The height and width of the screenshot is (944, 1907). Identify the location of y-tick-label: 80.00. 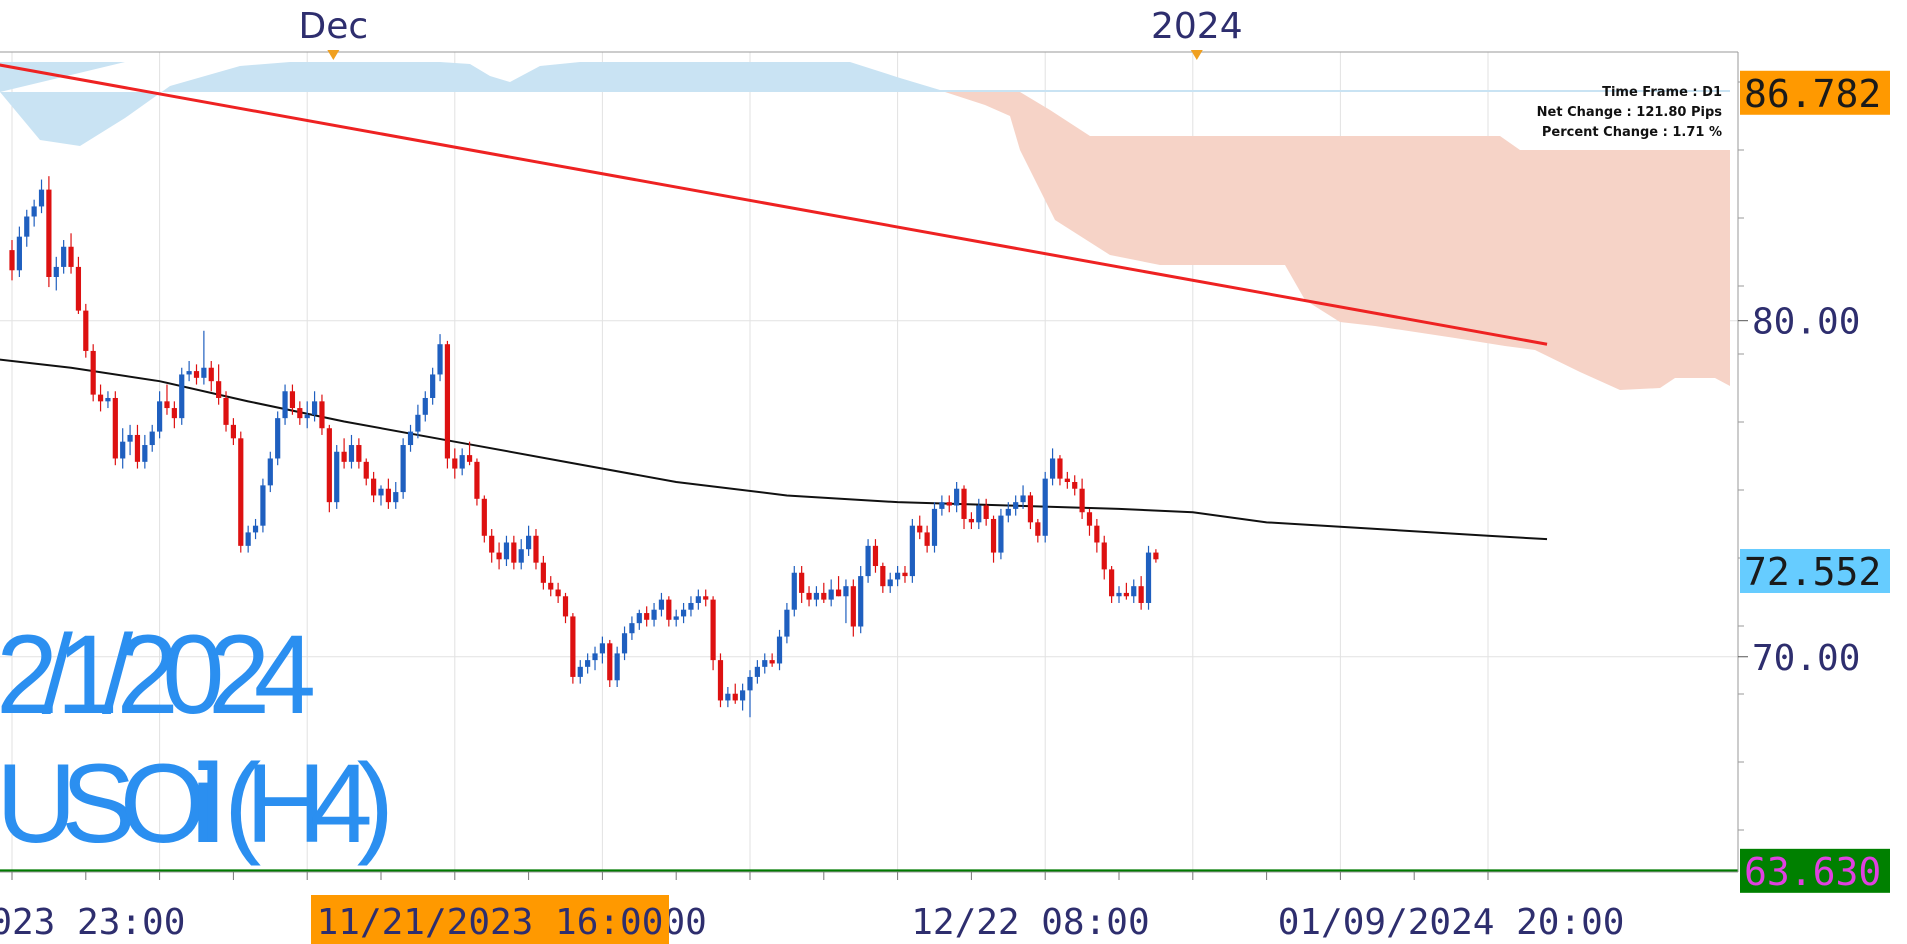
(1806, 322).